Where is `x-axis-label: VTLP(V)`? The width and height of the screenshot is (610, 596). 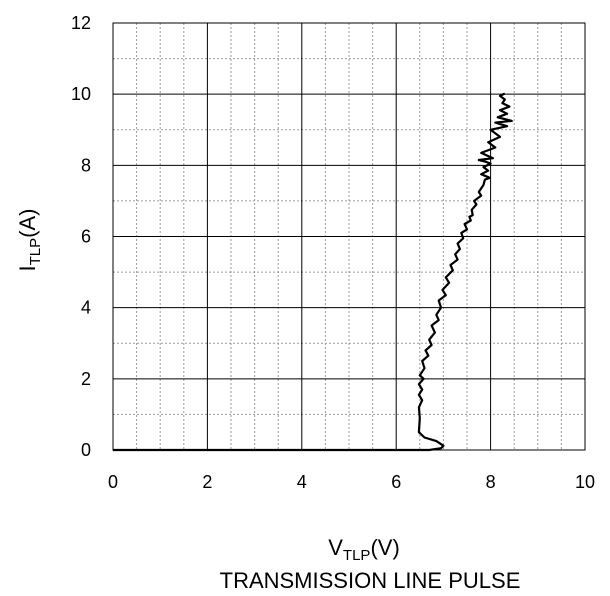 x-axis-label: VTLP(V) is located at coordinates (364, 549).